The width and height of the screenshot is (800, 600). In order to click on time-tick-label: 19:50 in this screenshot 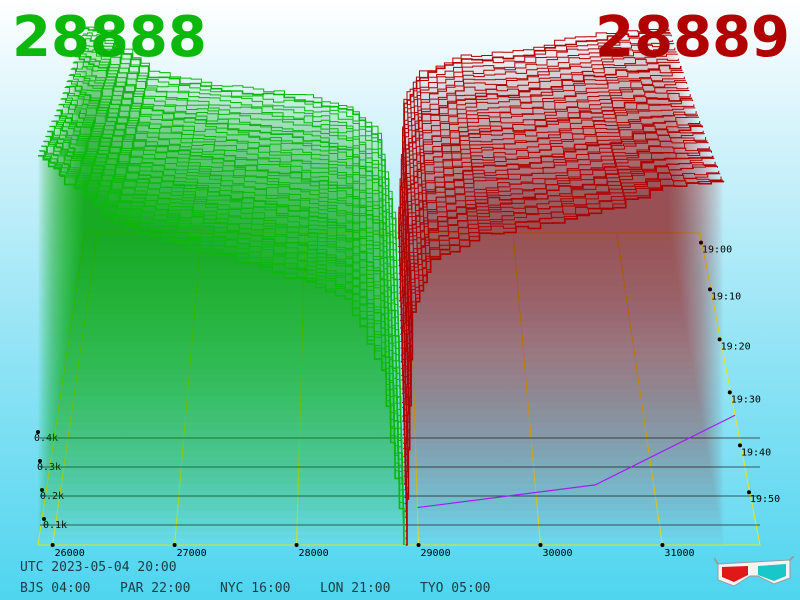, I will do `click(765, 499)`.